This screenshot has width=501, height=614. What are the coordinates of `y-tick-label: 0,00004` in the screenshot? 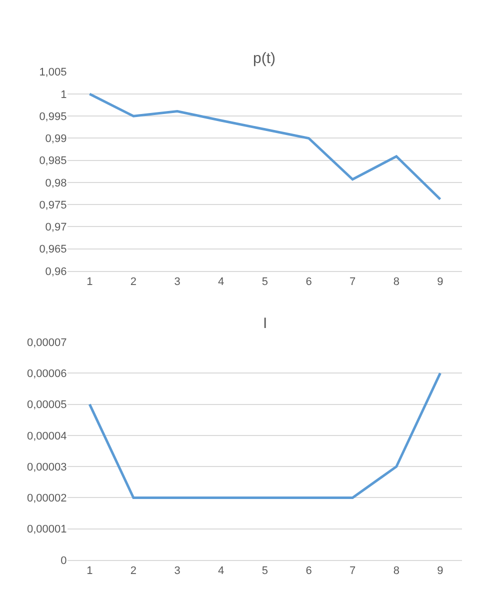 It's located at (46, 436).